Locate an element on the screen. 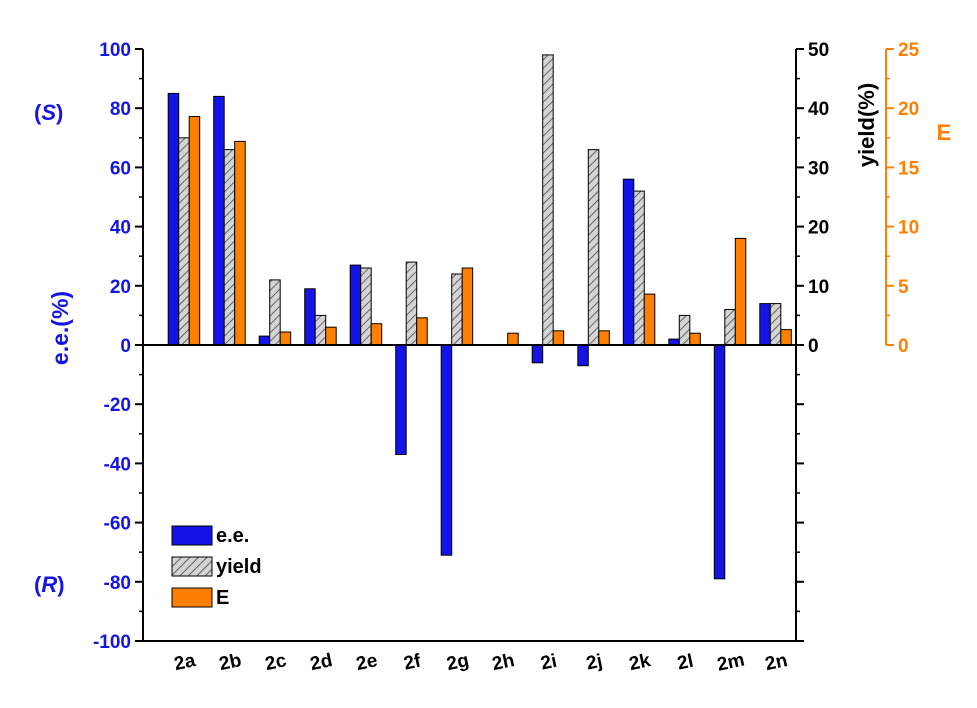 The height and width of the screenshot is (708, 977). left-tick-label-80: 80 is located at coordinates (120, 109).